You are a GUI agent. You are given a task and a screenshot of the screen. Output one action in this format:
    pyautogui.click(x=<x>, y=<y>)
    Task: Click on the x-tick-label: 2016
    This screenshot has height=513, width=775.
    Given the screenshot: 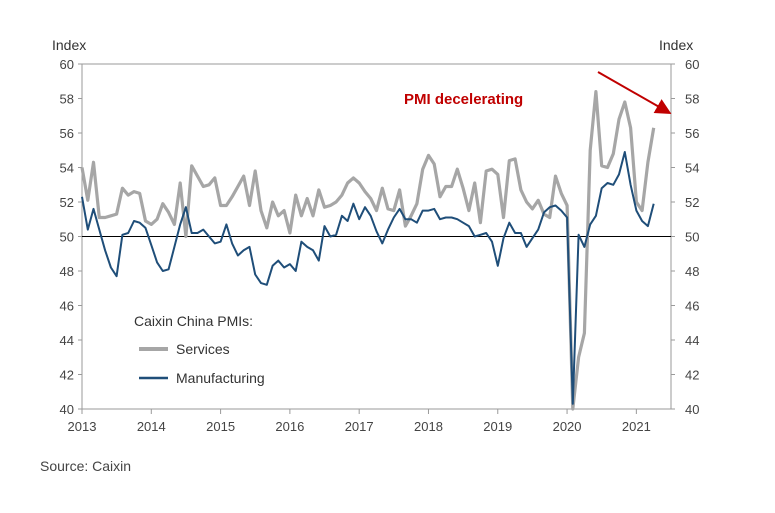 What is the action you would take?
    pyautogui.click(x=289, y=426)
    